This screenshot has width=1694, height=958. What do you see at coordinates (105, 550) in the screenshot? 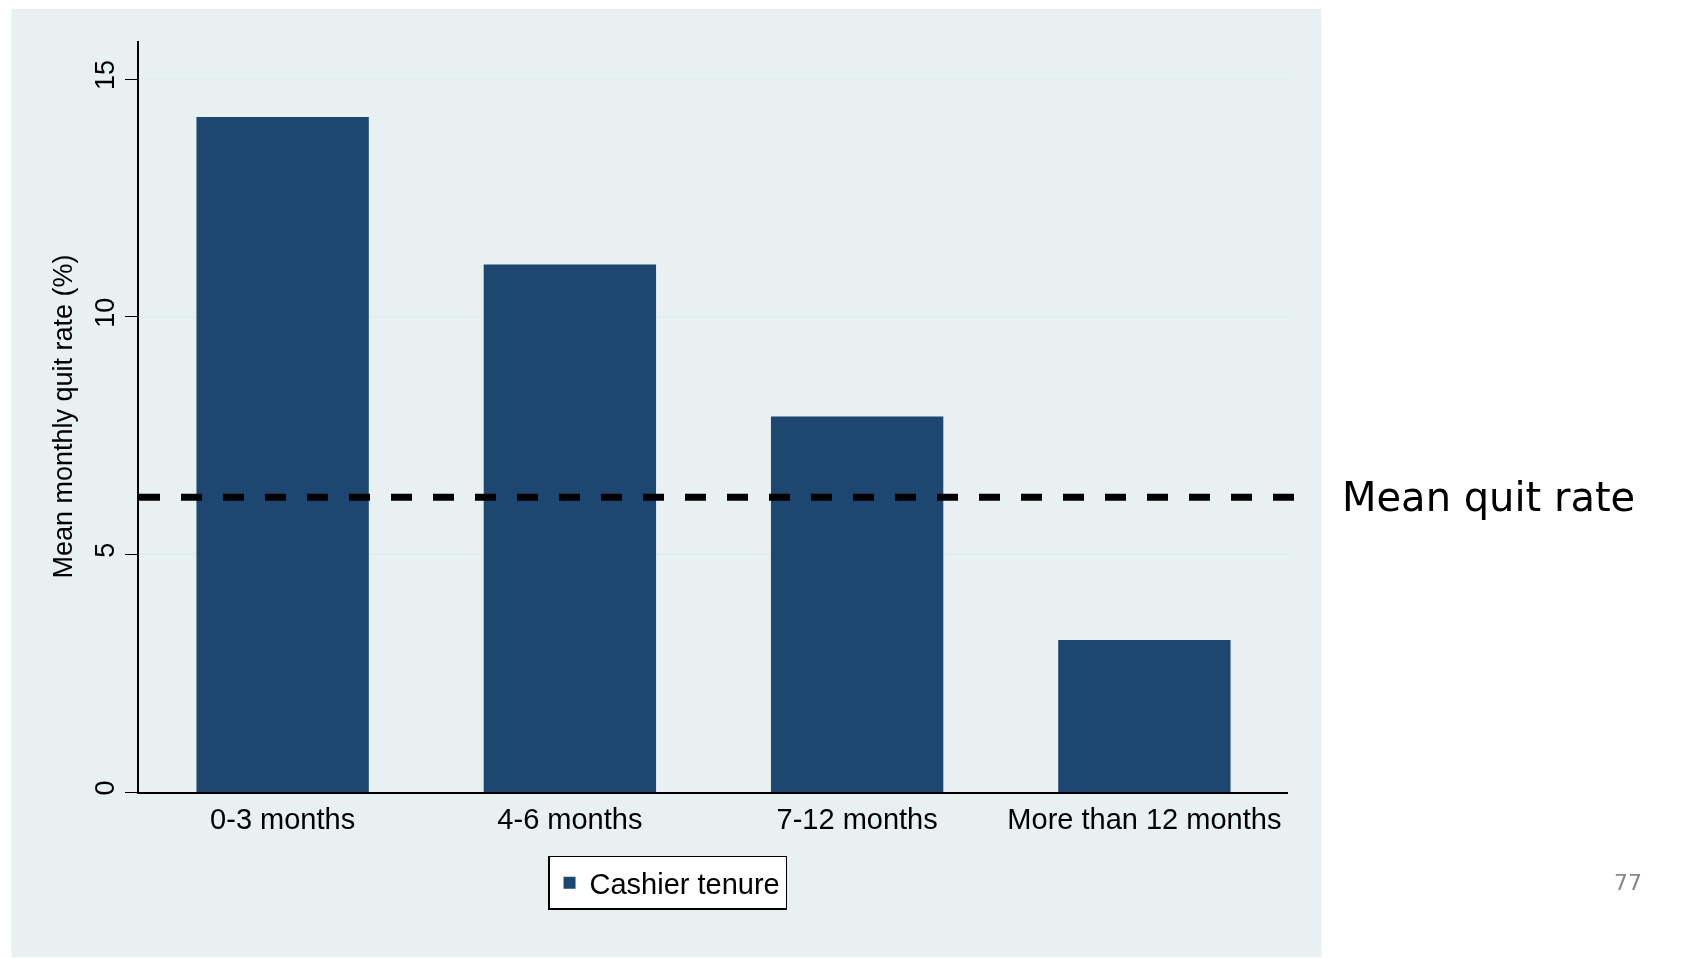
I see `y-tick-label: 5` at bounding box center [105, 550].